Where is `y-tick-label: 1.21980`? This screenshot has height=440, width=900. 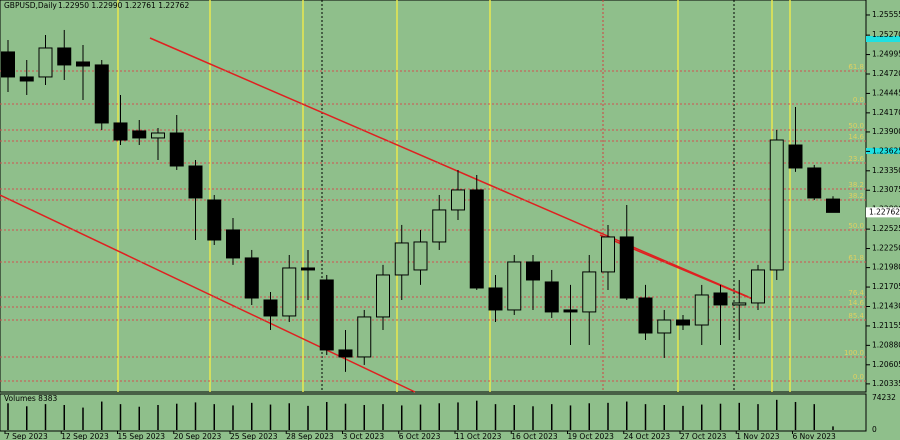 y-tick-label: 1.21980 is located at coordinates (886, 267).